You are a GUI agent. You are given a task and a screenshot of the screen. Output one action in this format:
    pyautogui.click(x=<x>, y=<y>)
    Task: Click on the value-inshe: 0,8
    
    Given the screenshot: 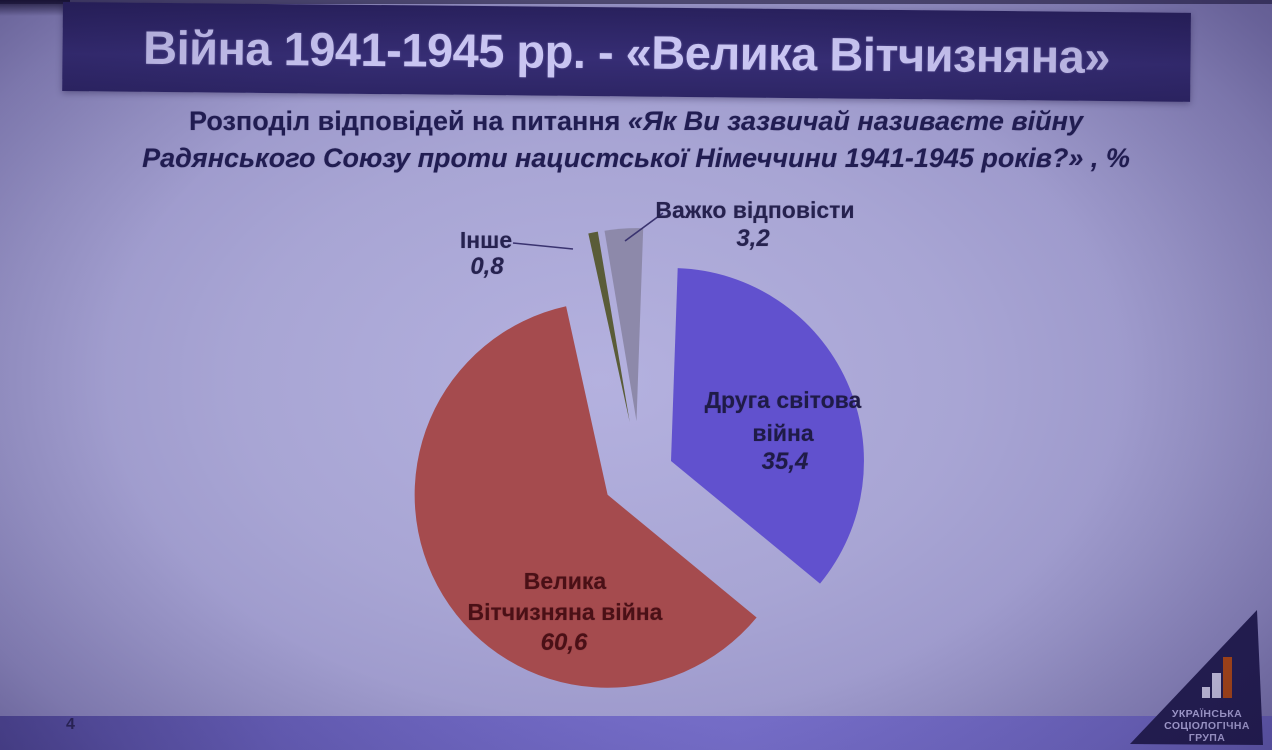 What is the action you would take?
    pyautogui.click(x=487, y=266)
    